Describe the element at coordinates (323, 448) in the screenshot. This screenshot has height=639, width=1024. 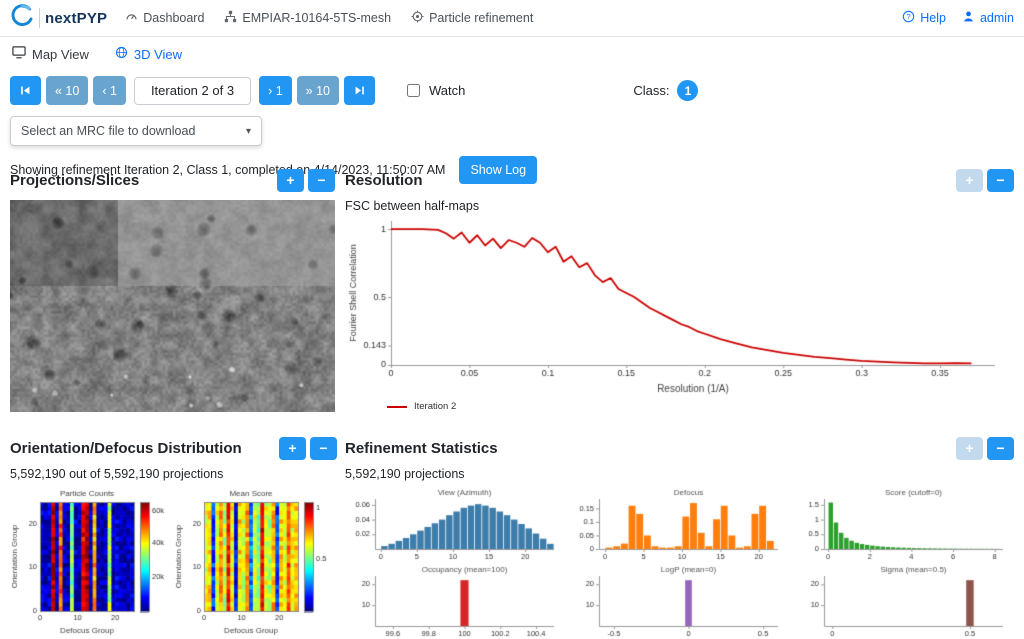
I see `orientation-zoom-out-button: −` at that location.